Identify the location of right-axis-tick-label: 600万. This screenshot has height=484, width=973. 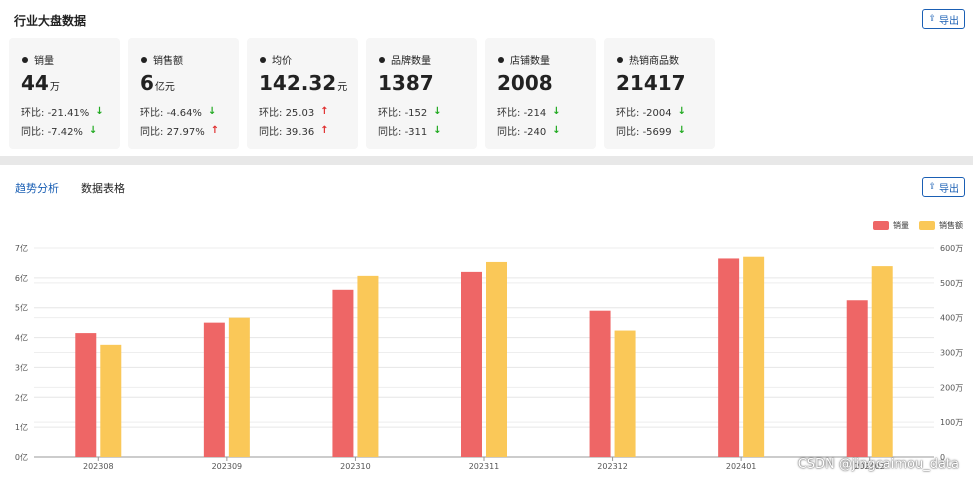
(951, 248).